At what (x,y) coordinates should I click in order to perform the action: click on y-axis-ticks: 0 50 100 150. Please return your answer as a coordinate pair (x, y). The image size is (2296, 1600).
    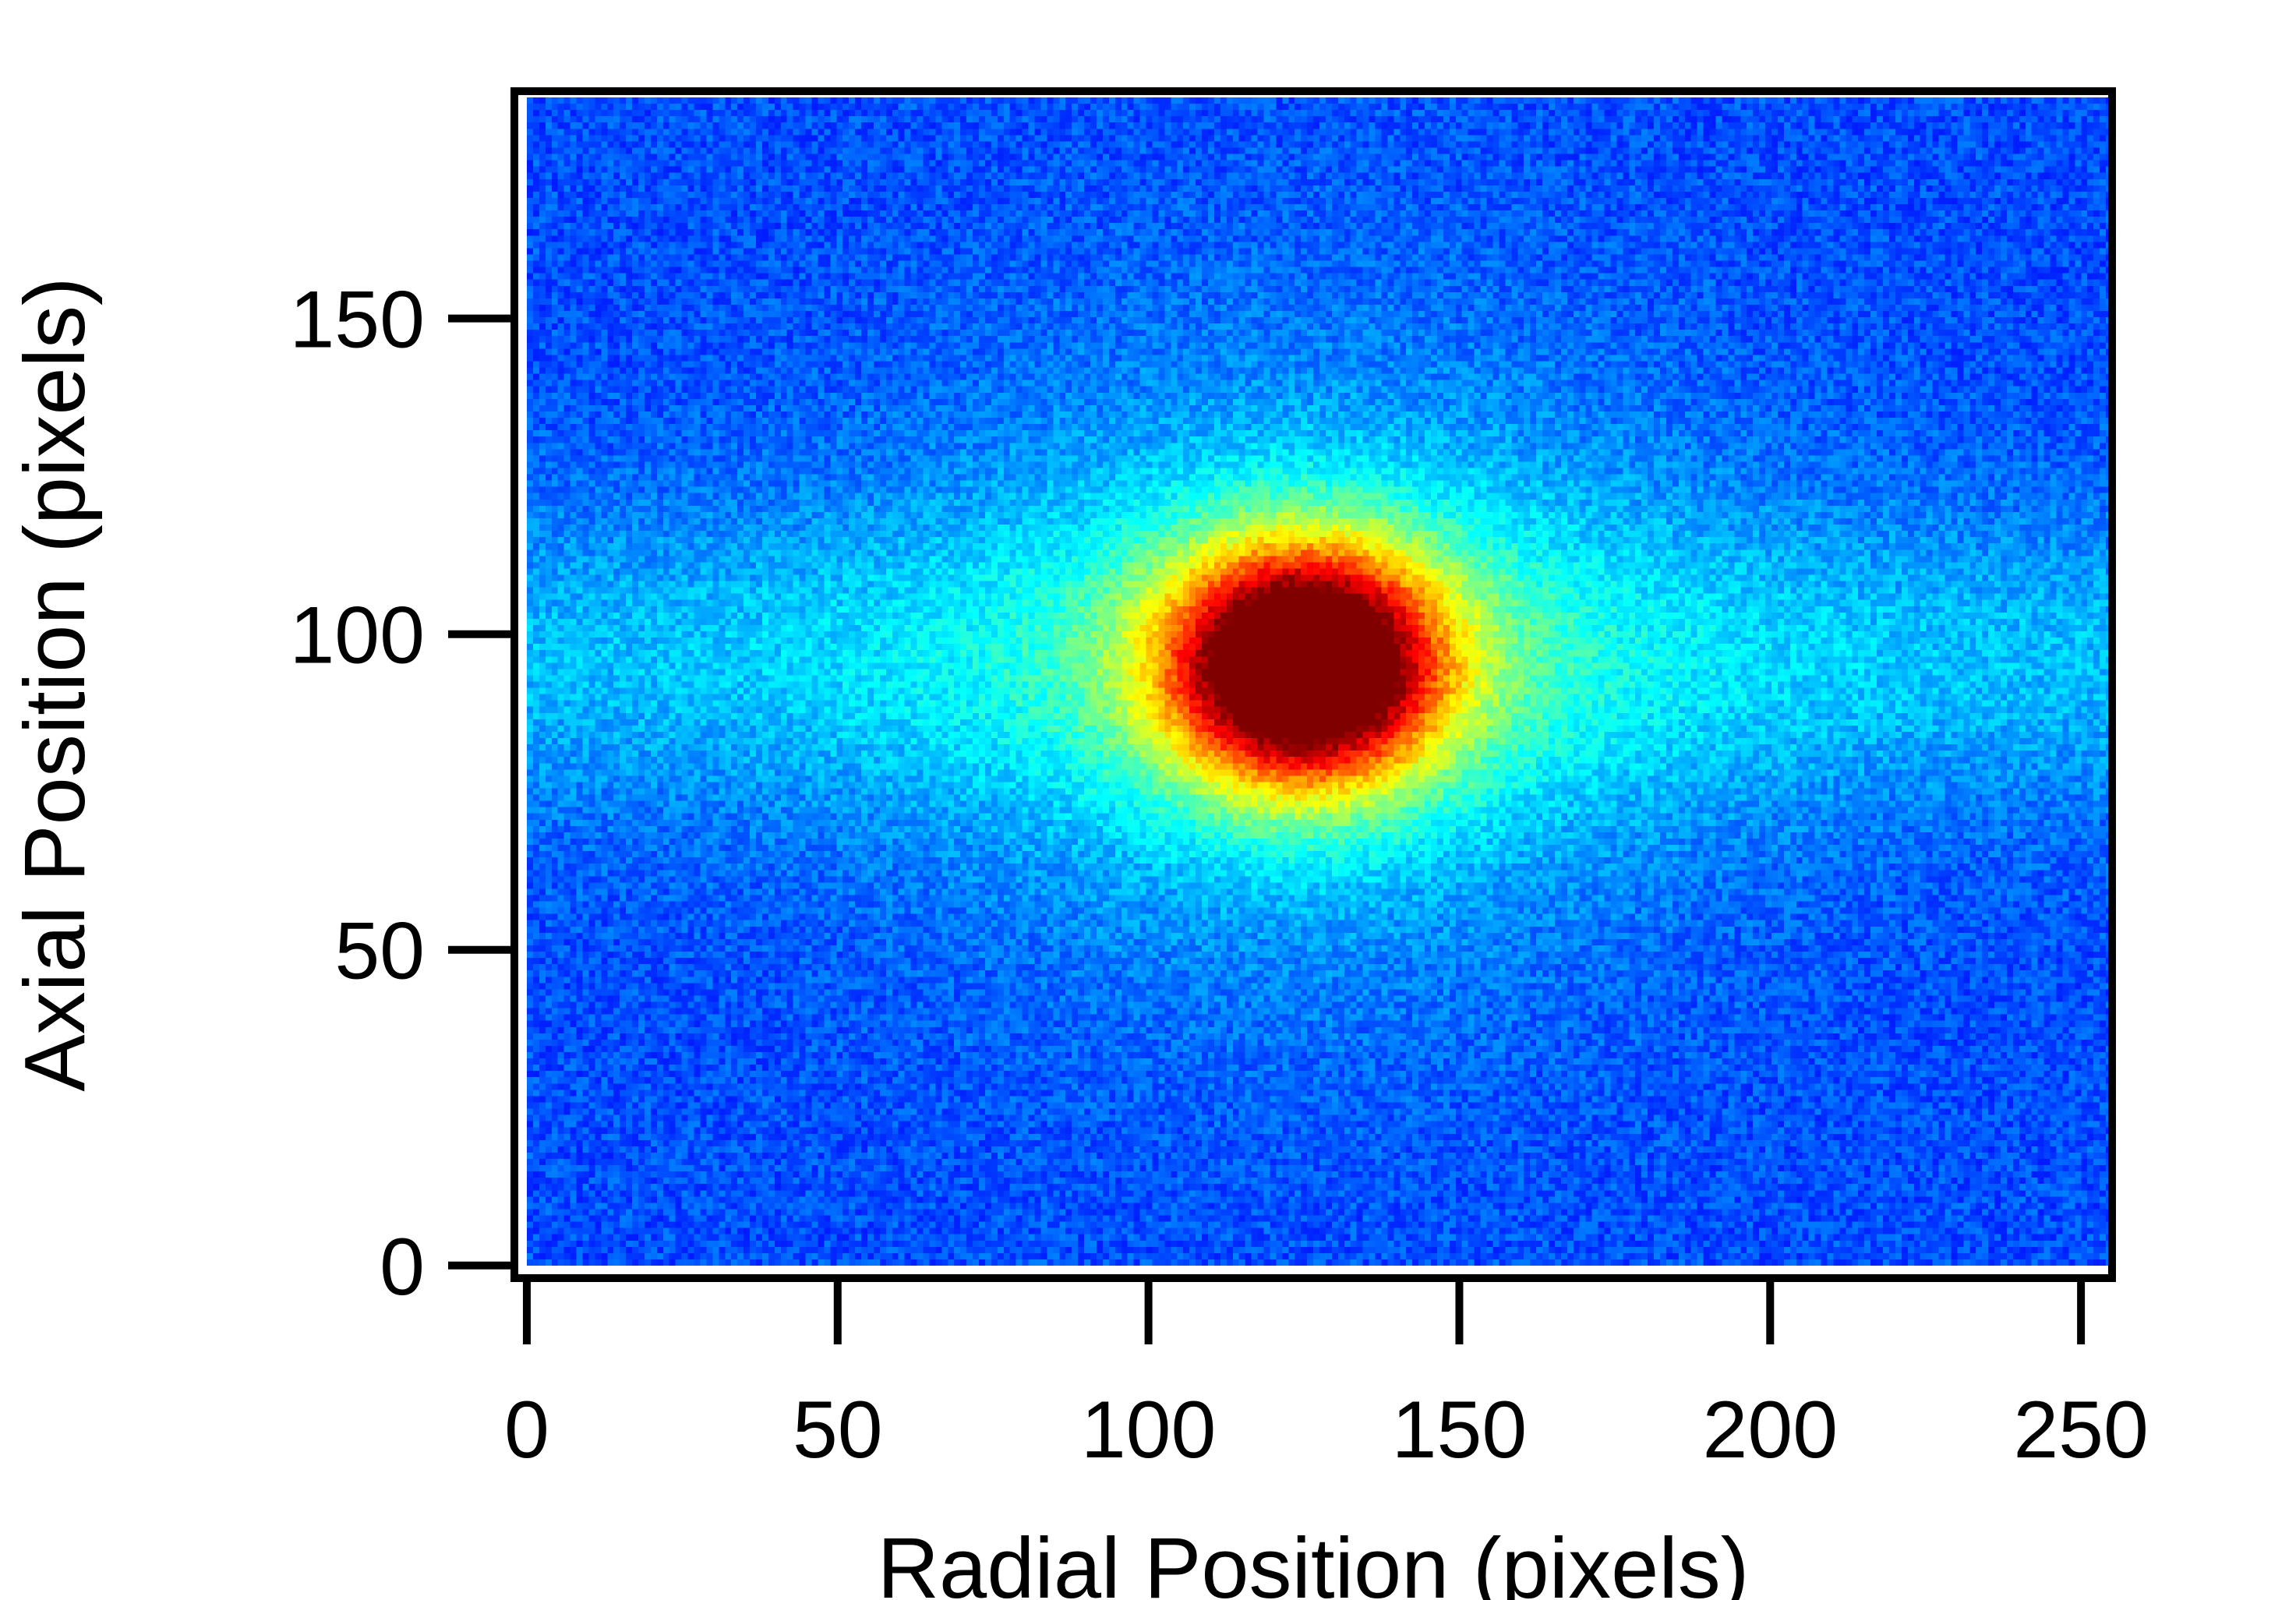
    Looking at the image, I should click on (400, 793).